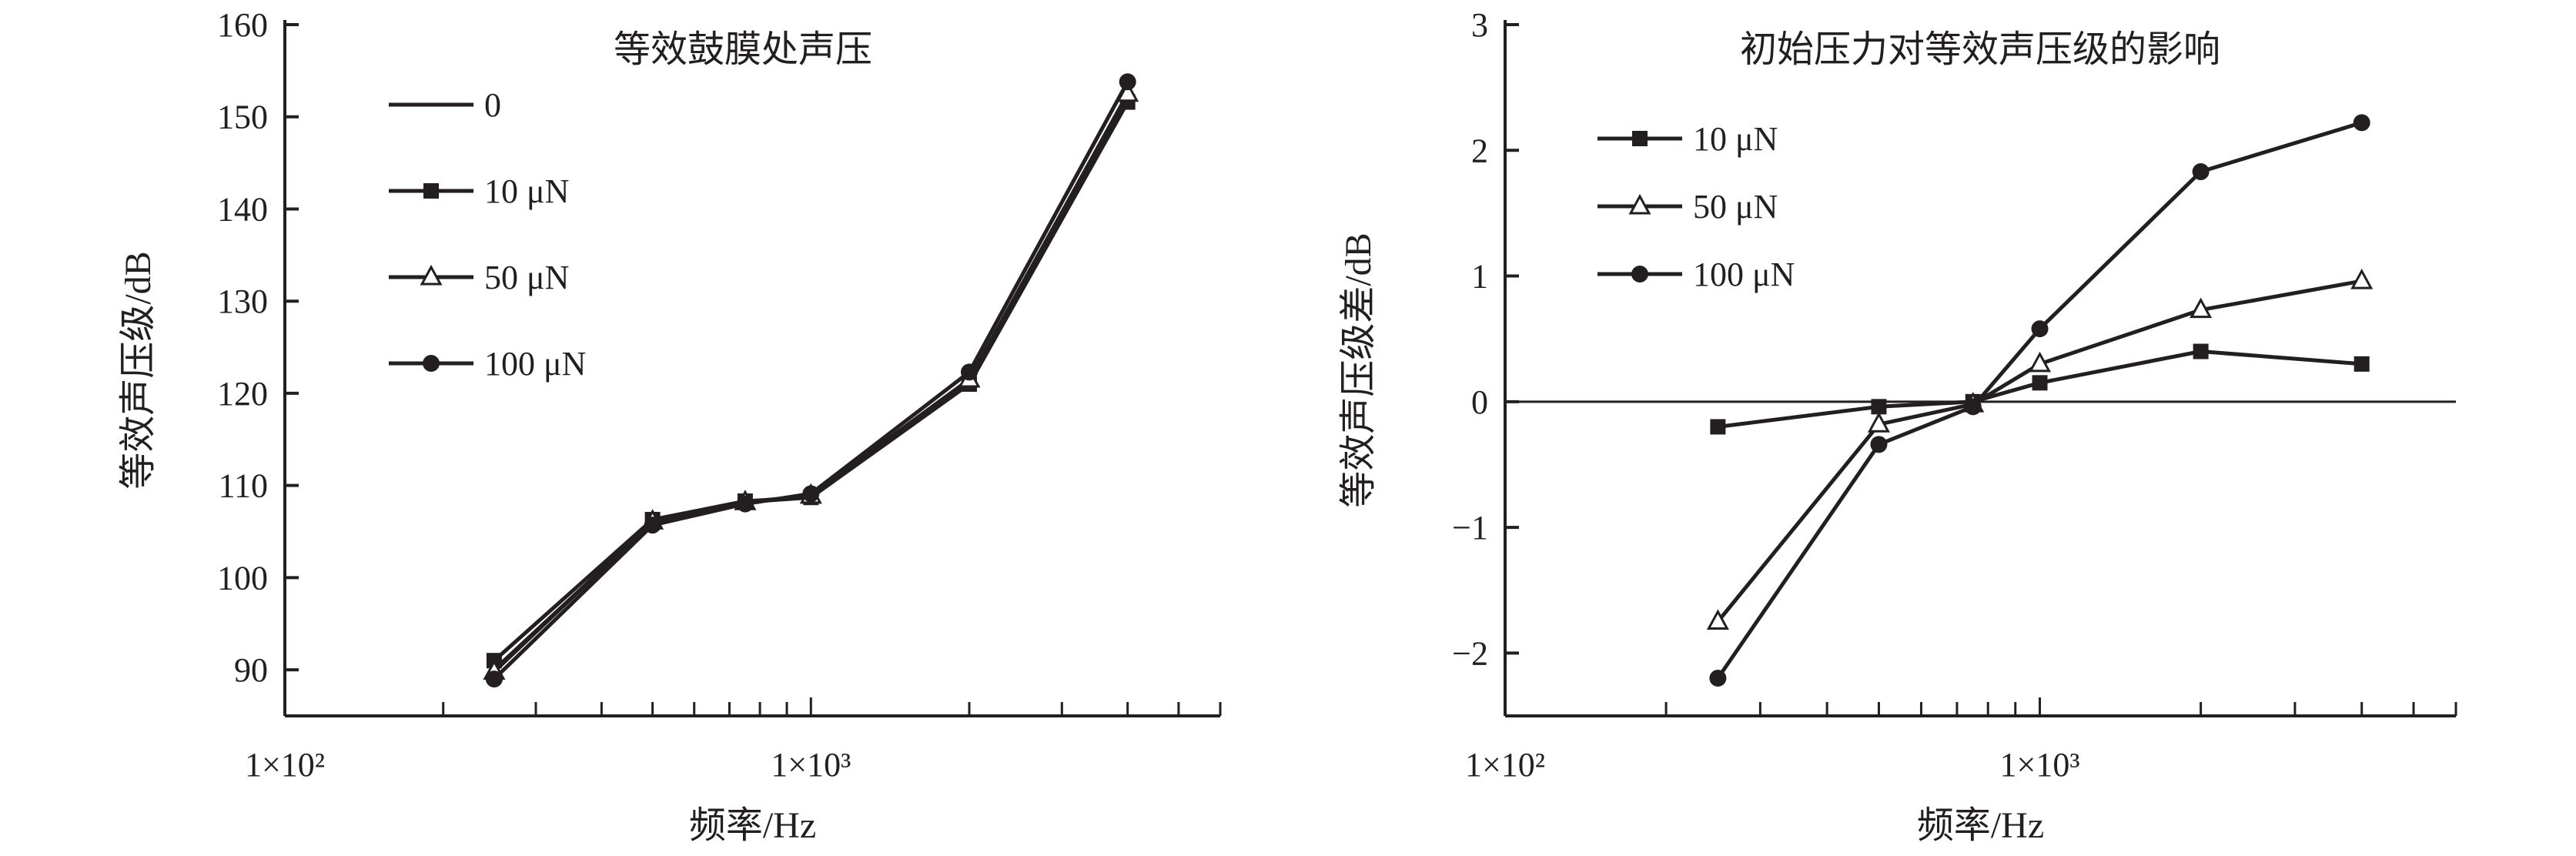  I want to click on y-tick-label: 130, so click(243, 301).